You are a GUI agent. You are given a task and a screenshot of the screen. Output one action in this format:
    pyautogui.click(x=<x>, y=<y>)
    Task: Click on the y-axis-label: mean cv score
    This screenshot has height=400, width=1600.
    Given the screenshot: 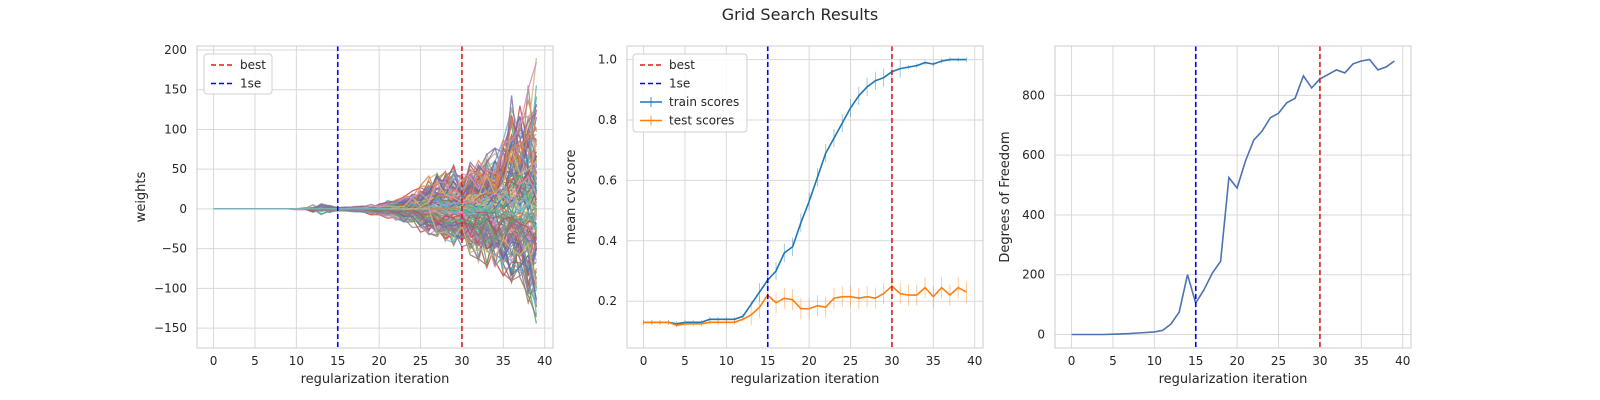 What is the action you would take?
    pyautogui.click(x=571, y=197)
    